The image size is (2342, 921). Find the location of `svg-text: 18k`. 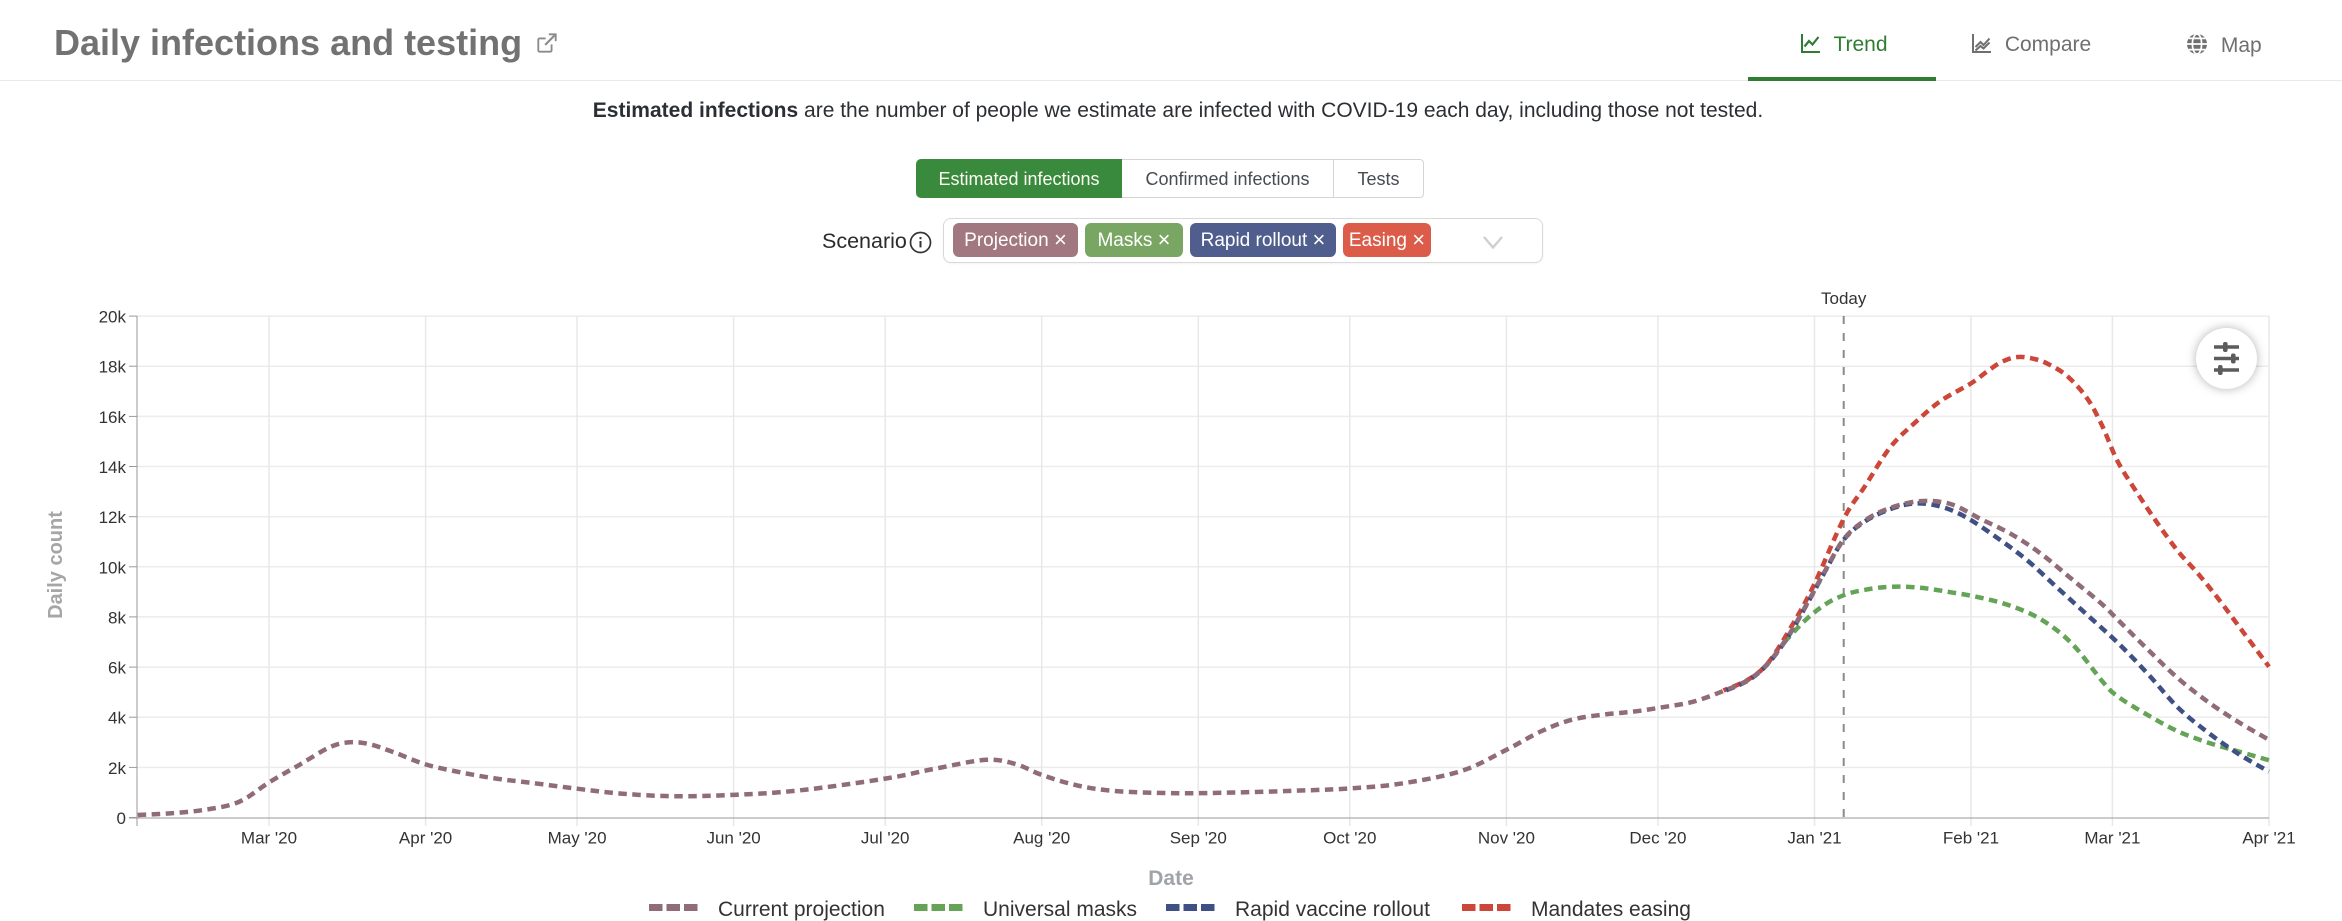

svg-text: 18k is located at coordinates (113, 367).